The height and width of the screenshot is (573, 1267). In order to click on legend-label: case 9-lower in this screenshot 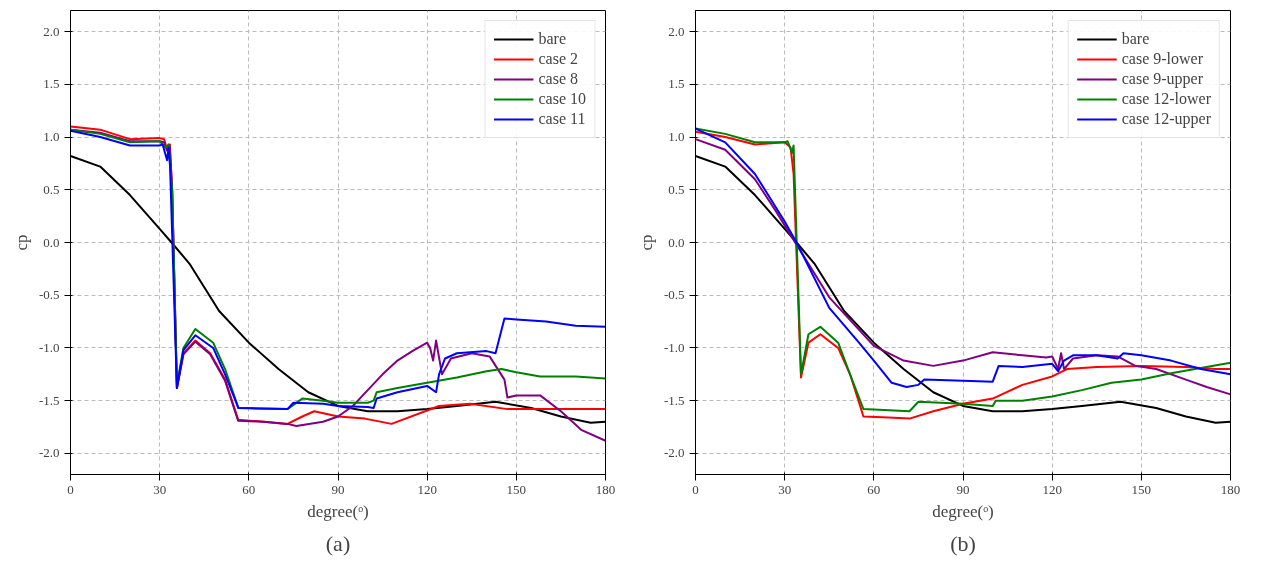, I will do `click(1162, 59)`.